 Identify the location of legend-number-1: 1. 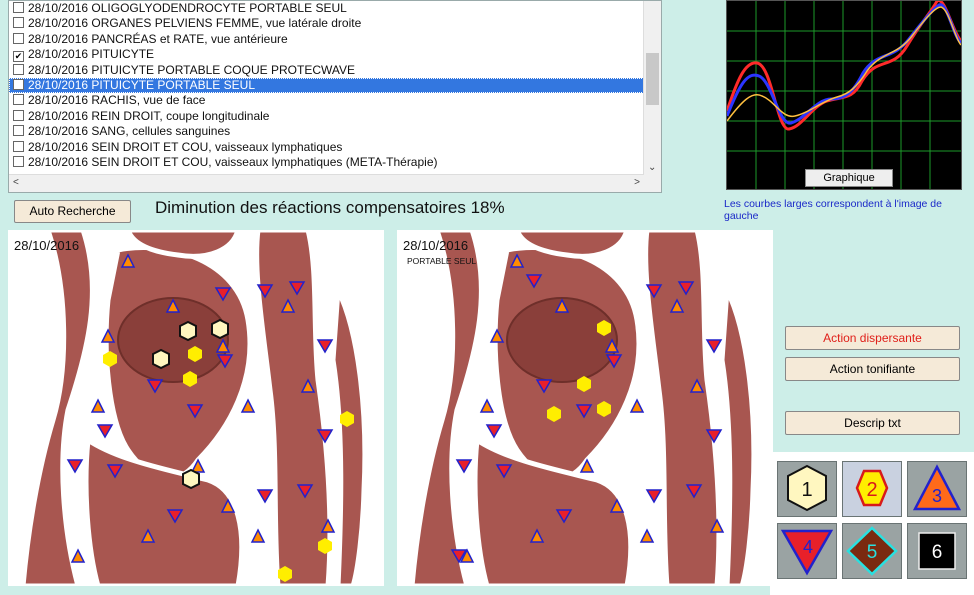
(806, 490).